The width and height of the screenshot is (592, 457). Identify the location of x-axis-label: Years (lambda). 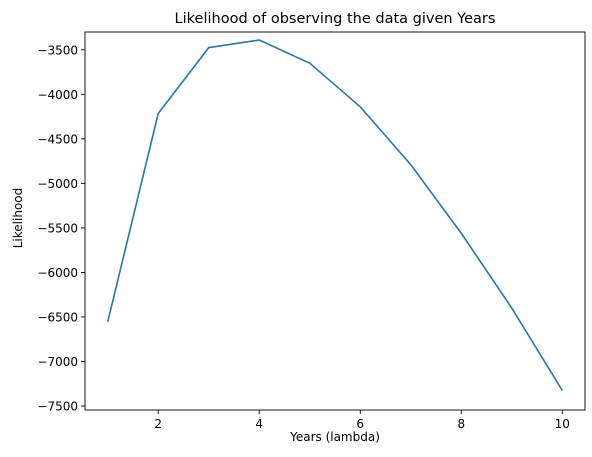
(334, 437).